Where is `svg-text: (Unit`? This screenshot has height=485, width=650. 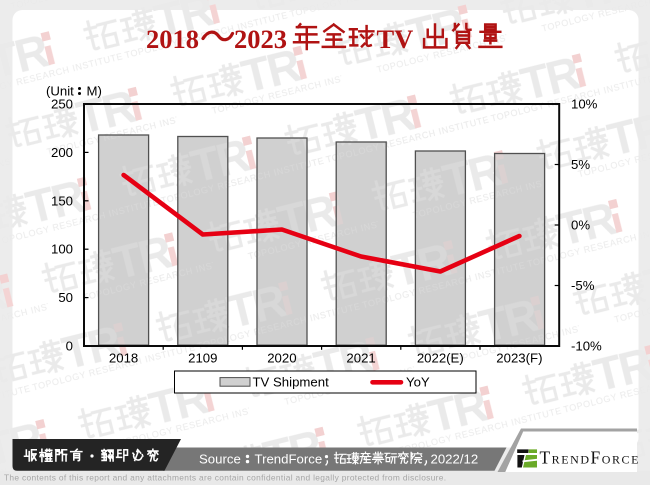
svg-text: (Unit is located at coordinates (60, 91).